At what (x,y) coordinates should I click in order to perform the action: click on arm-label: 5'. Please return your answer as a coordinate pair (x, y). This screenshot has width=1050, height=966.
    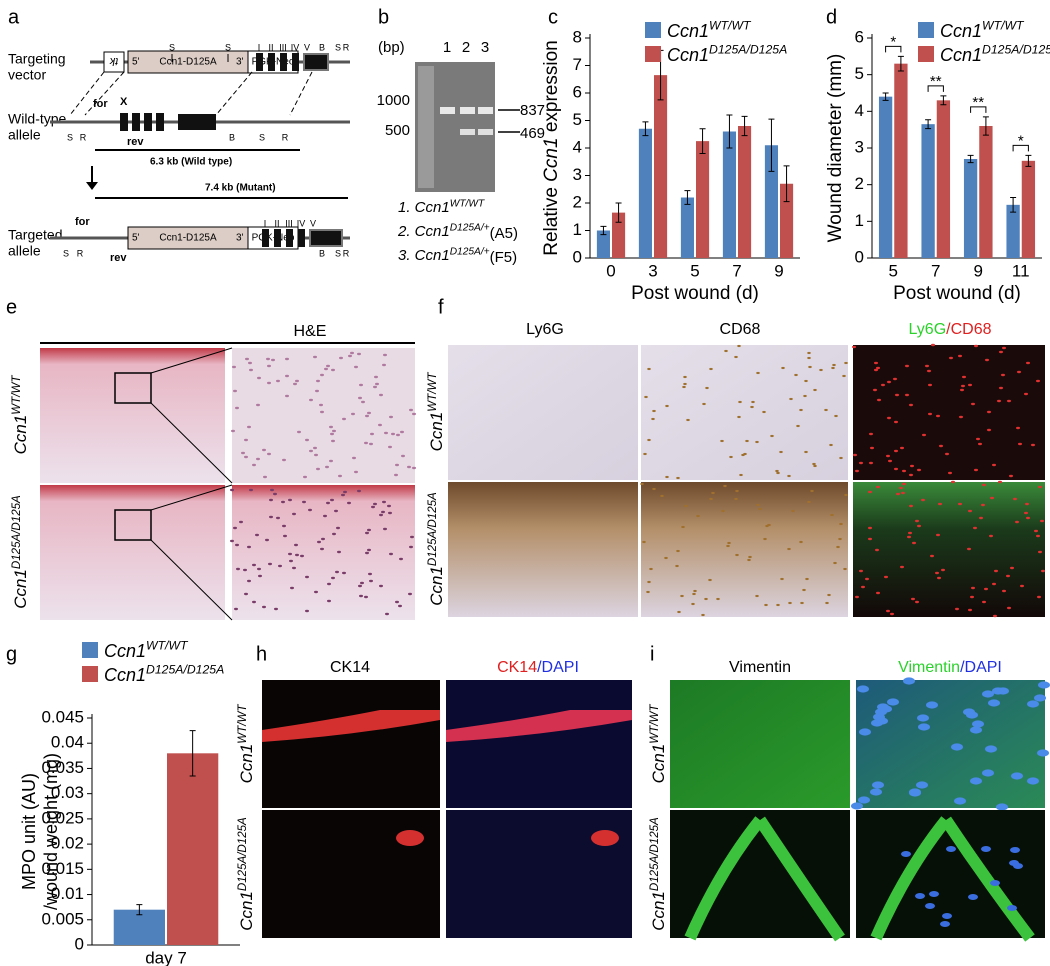
    Looking at the image, I should click on (136, 238).